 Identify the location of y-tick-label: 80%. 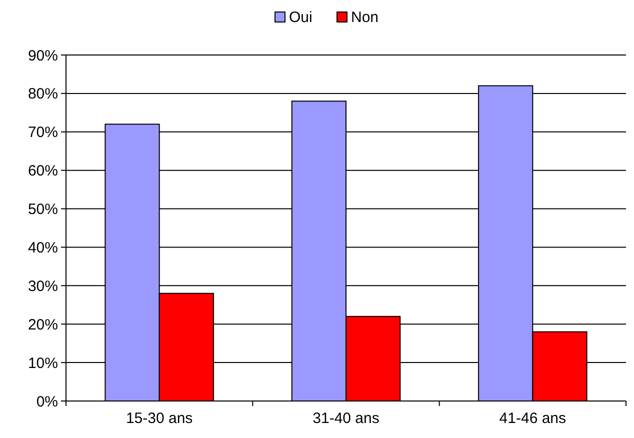
(43, 94).